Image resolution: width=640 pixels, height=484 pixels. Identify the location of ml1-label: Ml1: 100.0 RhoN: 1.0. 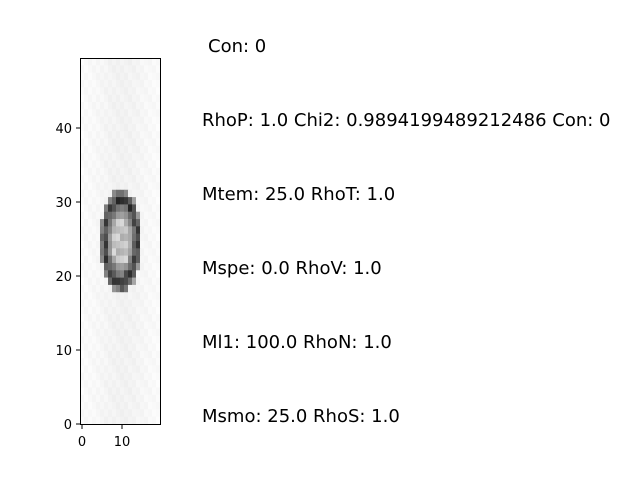
(297, 342).